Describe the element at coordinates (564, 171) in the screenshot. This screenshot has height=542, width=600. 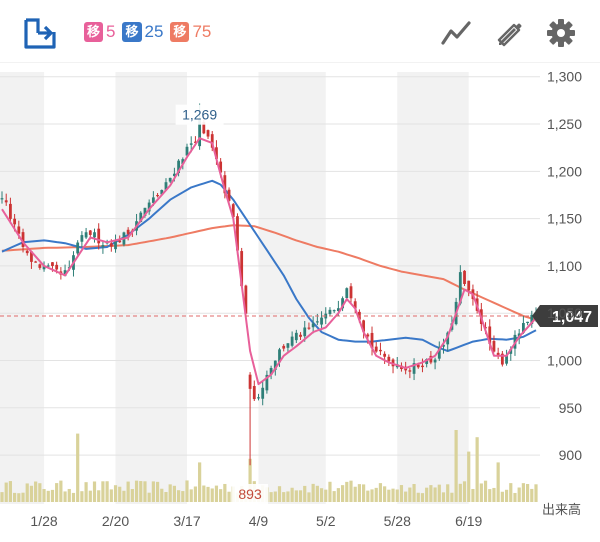
I see `y-tick-label: 1,200` at that location.